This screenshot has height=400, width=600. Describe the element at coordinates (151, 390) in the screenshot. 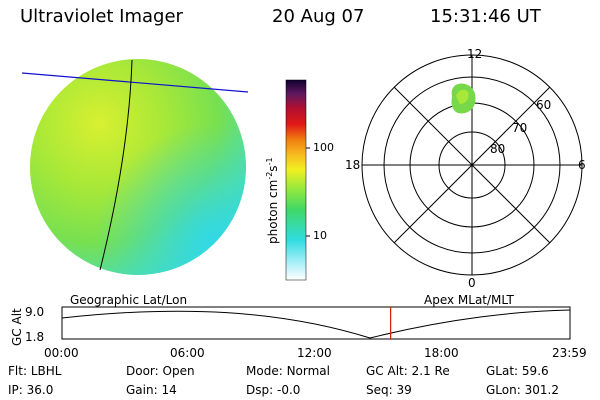

I see `gain-info: Gain: 14` at that location.